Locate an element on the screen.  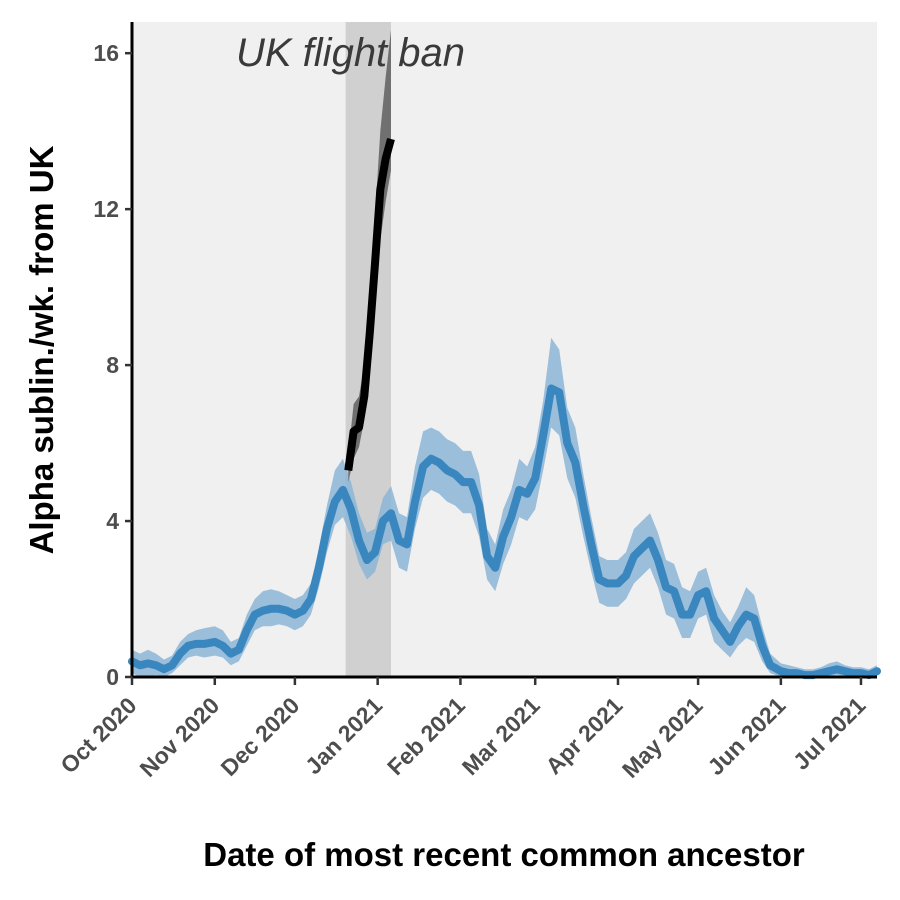
x-tick-label: Jan 2021 is located at coordinates (343, 735).